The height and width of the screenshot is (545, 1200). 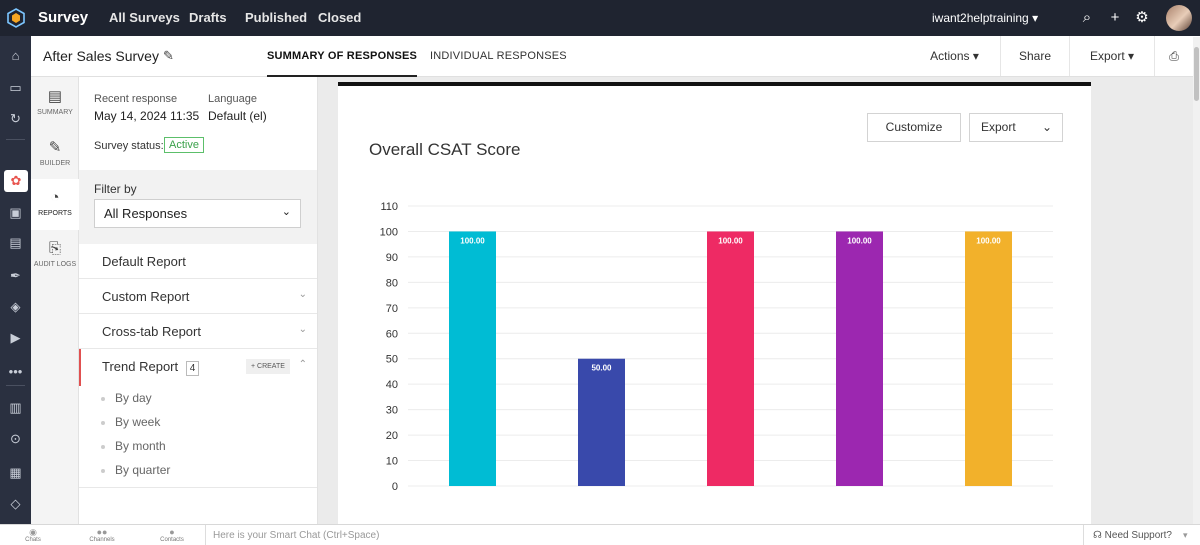 I want to click on customize-button: Customize, so click(x=914, y=127).